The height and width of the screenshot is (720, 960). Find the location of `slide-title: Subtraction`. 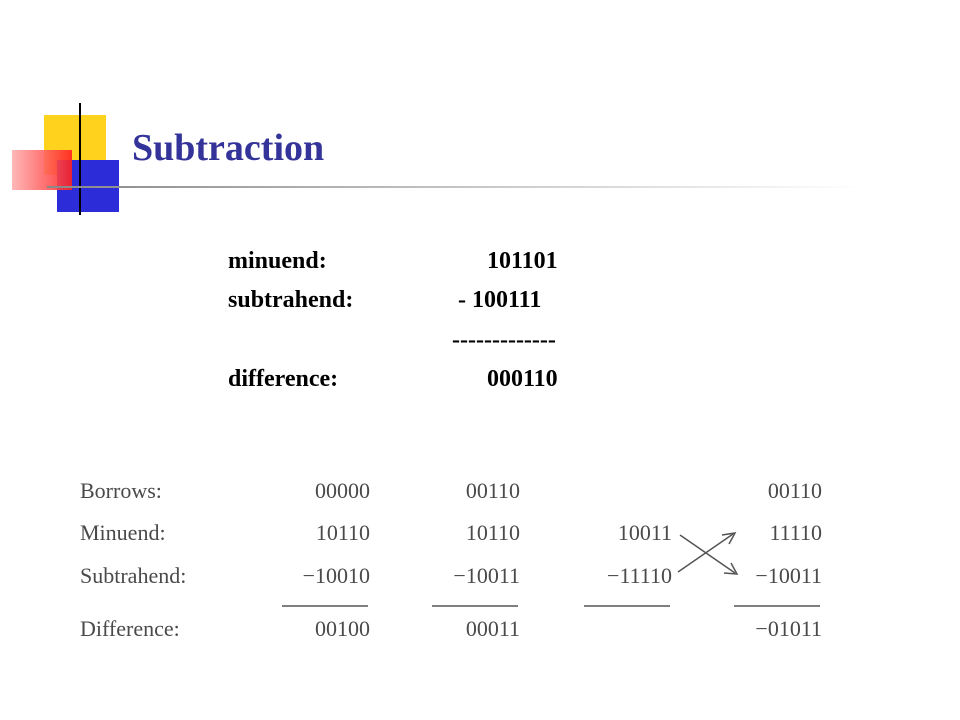

slide-title: Subtraction is located at coordinates (228, 148).